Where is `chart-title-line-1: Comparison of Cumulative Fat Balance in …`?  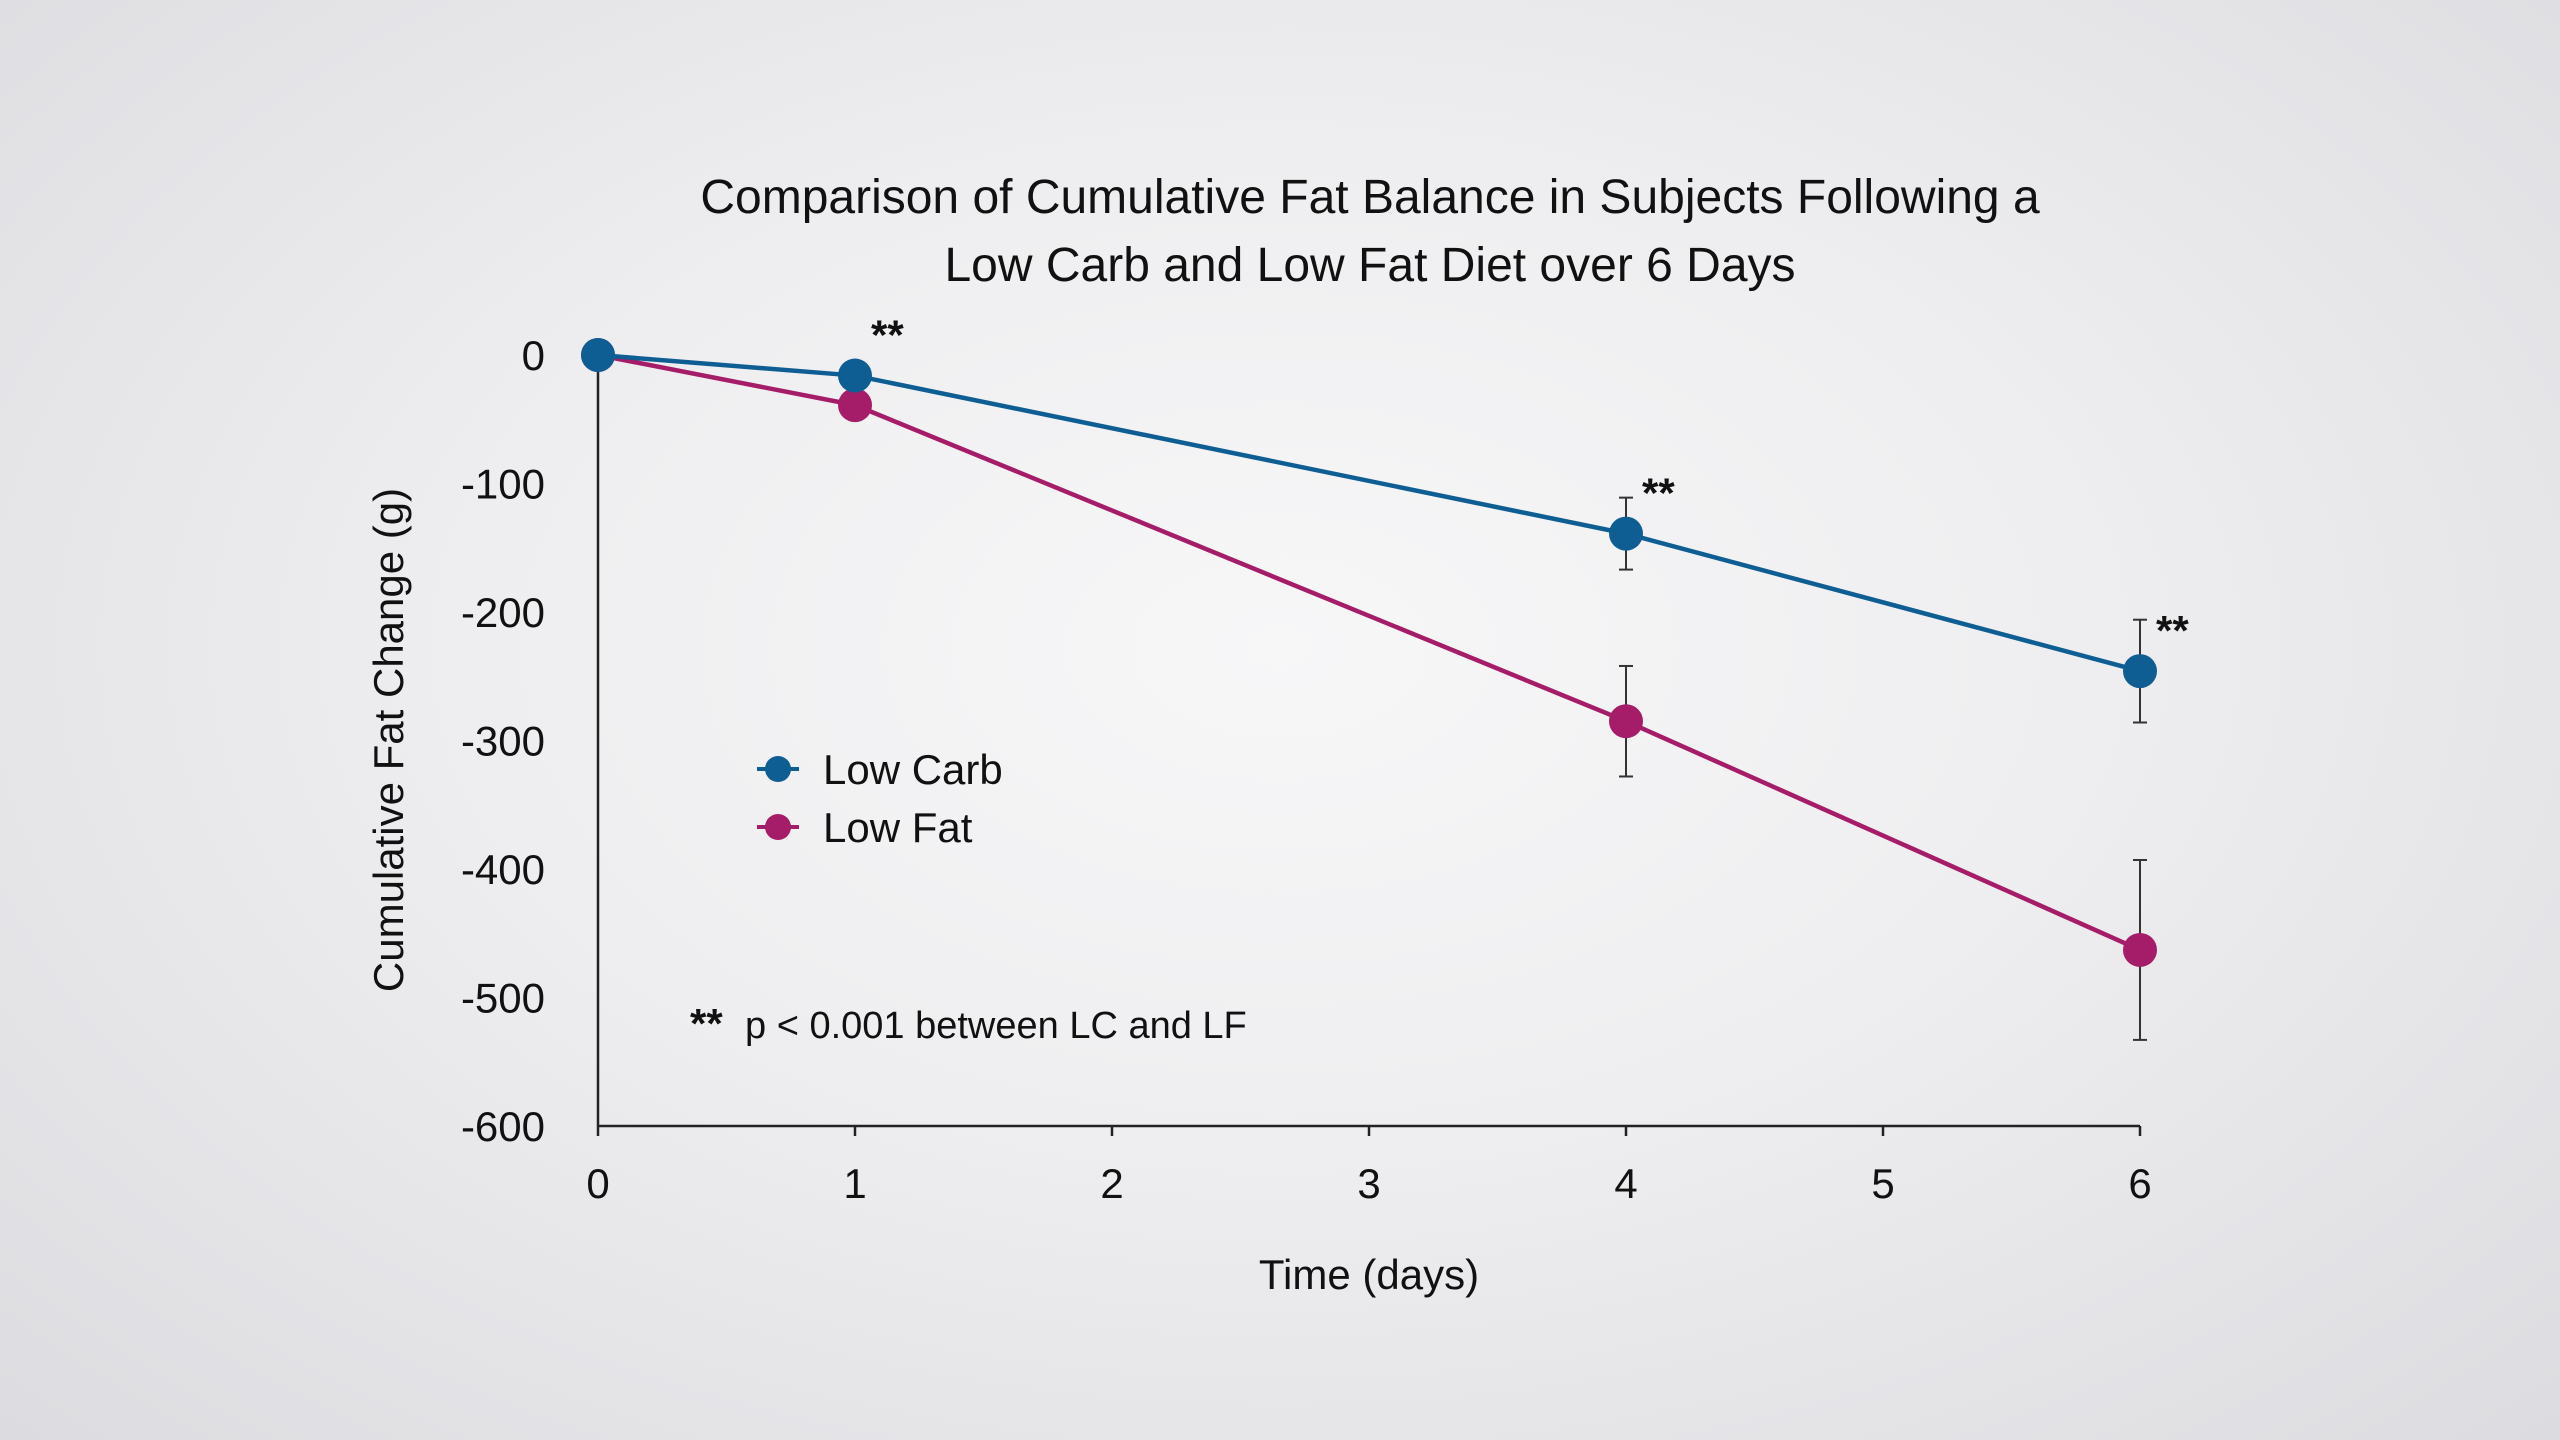
chart-title-line-1: Comparison of Cumulative Fat Balance in … is located at coordinates (1370, 197).